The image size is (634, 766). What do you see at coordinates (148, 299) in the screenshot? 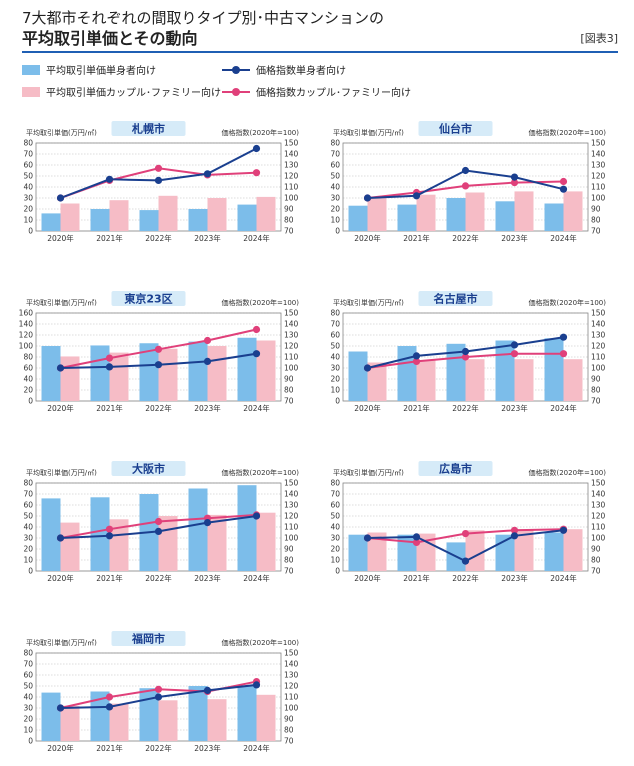
I see `city-name: 東京23区` at bounding box center [148, 299].